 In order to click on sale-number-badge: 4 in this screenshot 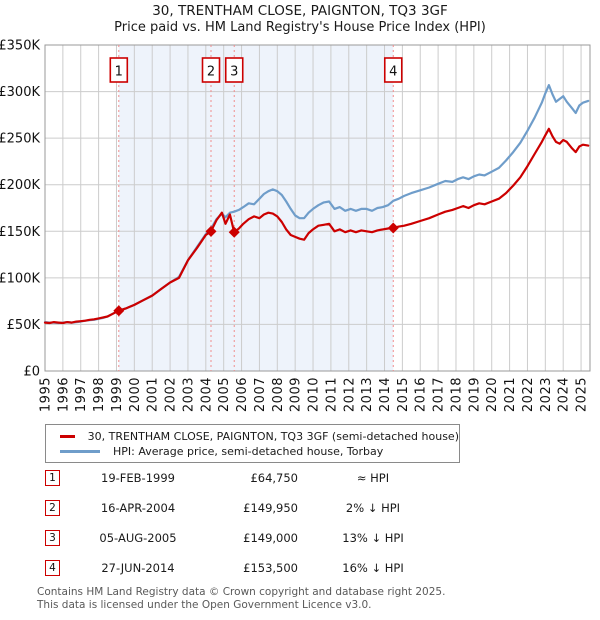, I will do `click(52, 568)`.